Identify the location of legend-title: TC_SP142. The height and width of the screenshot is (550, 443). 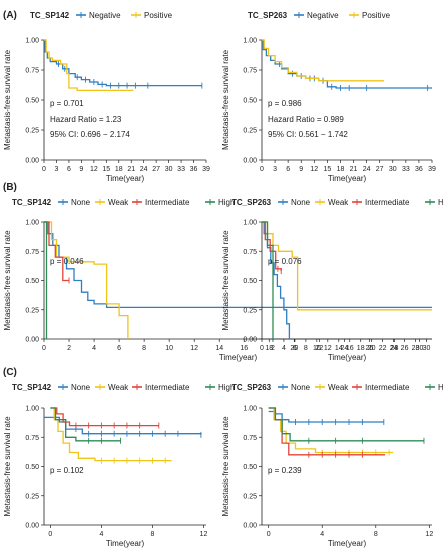
(50, 15).